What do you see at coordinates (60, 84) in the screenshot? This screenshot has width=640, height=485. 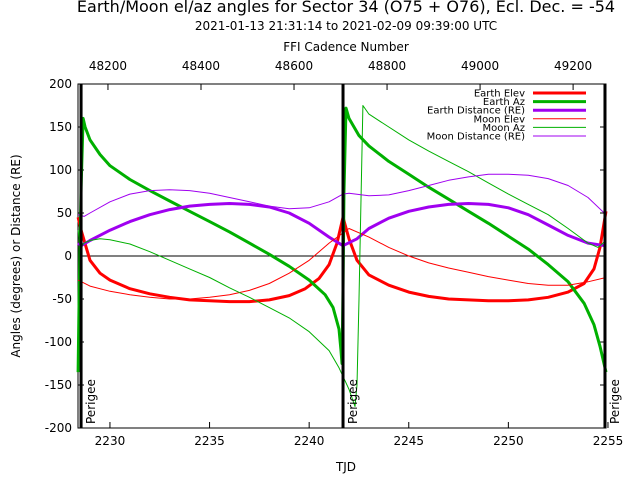 I see `y-tick-label: 200` at bounding box center [60, 84].